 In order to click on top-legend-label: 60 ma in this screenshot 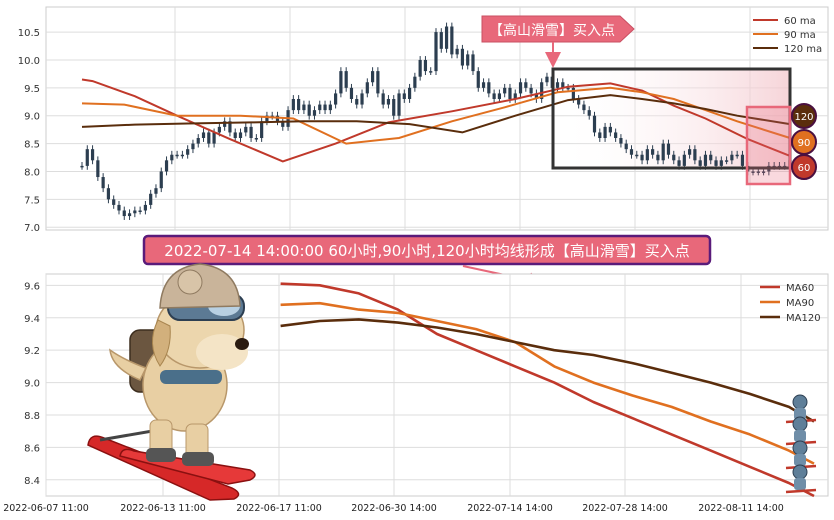, I will do `click(800, 21)`.